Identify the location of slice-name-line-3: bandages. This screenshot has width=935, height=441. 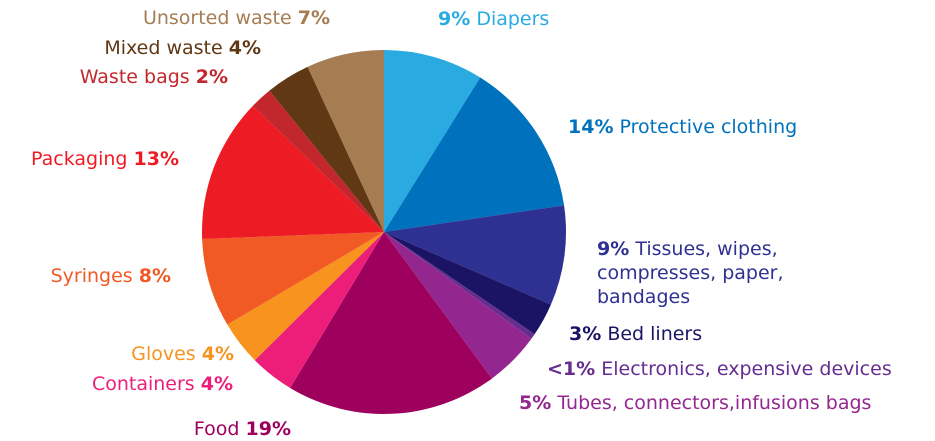
(644, 297).